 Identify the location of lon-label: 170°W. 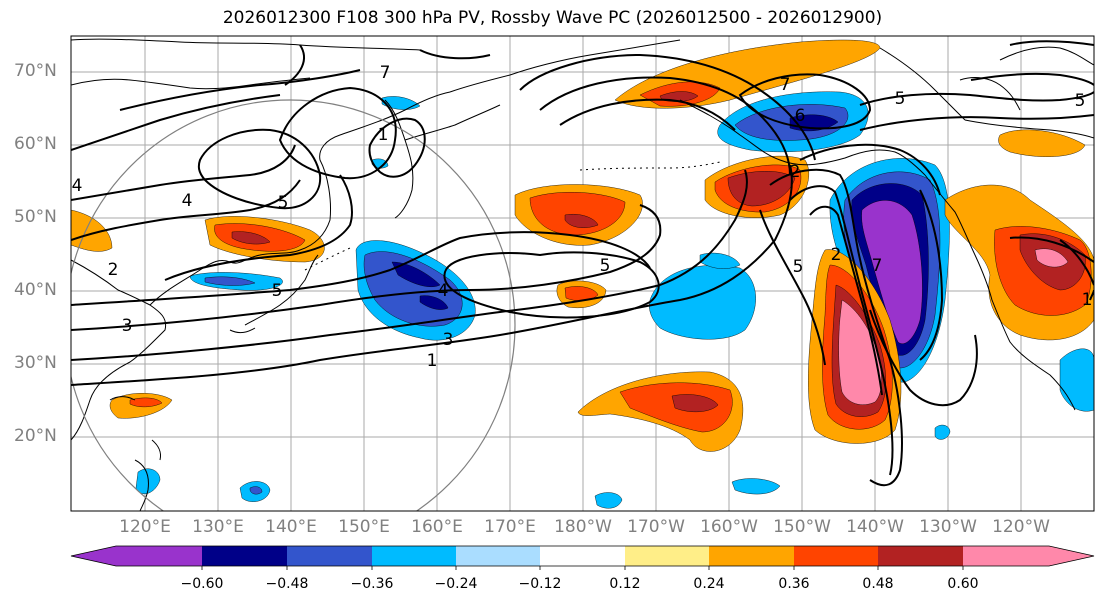
(656, 527).